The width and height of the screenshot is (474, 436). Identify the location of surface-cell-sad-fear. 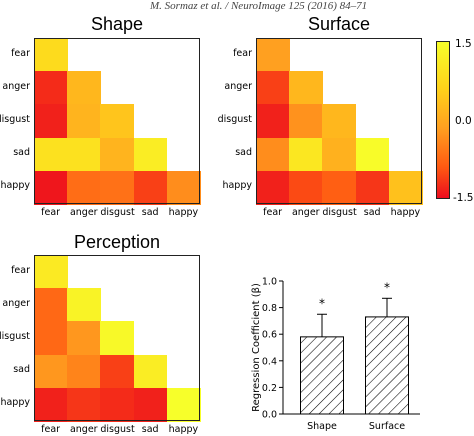
(273, 154).